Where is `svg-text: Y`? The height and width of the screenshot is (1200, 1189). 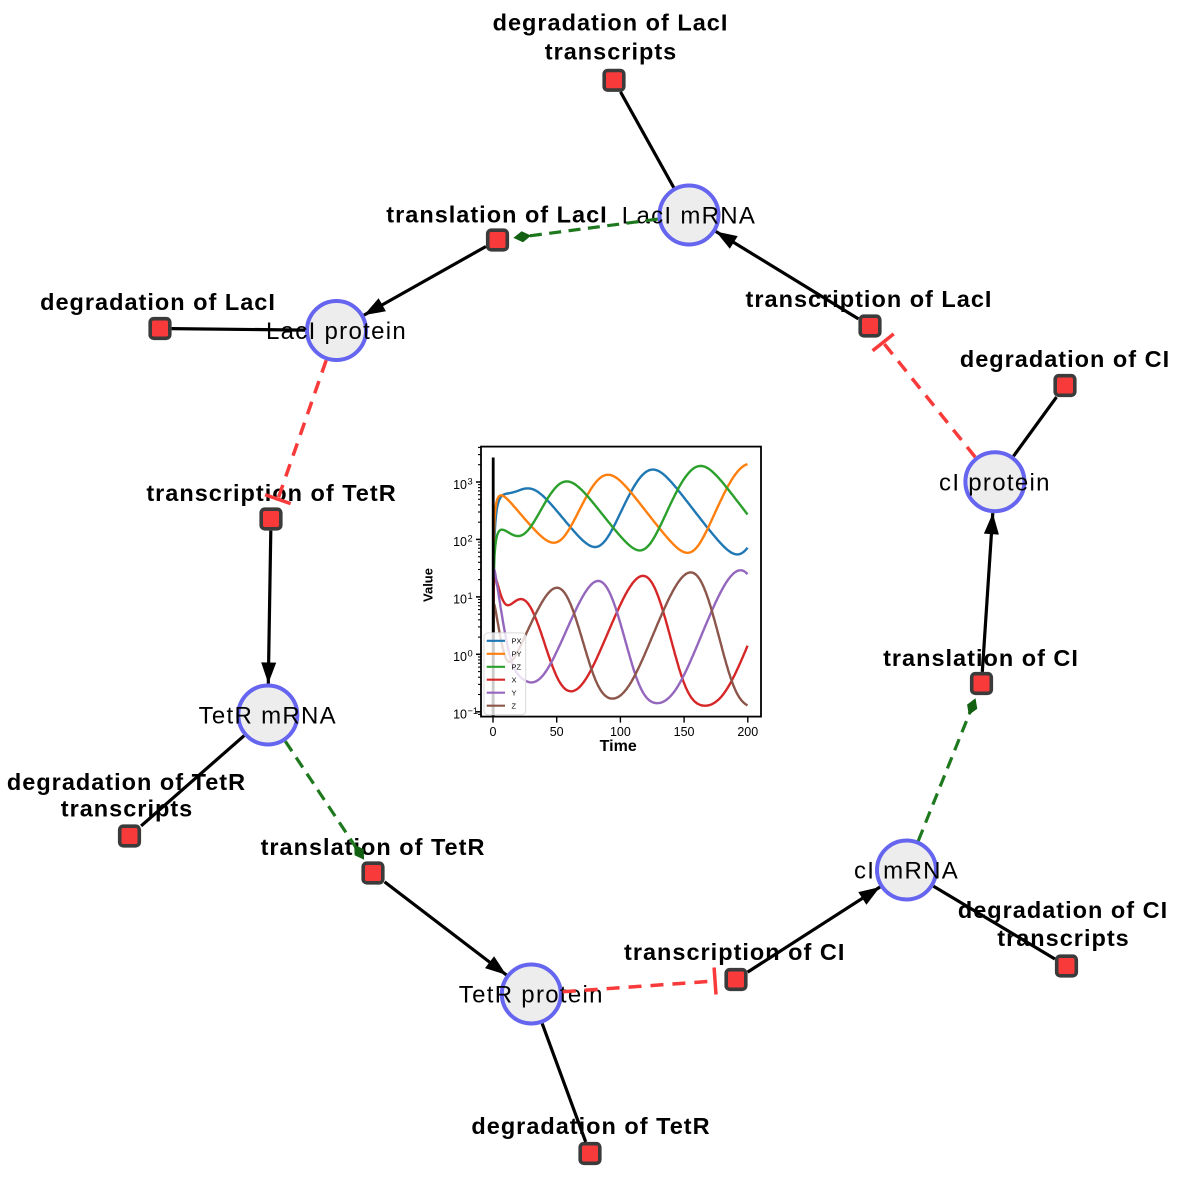 svg-text: Y is located at coordinates (514, 692).